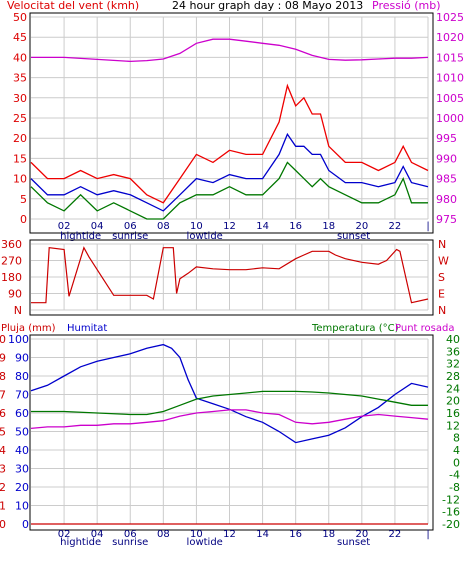 The height and width of the screenshot is (566, 465). What do you see at coordinates (441, 294) in the screenshot?
I see `compass-tick-1: E` at bounding box center [441, 294].